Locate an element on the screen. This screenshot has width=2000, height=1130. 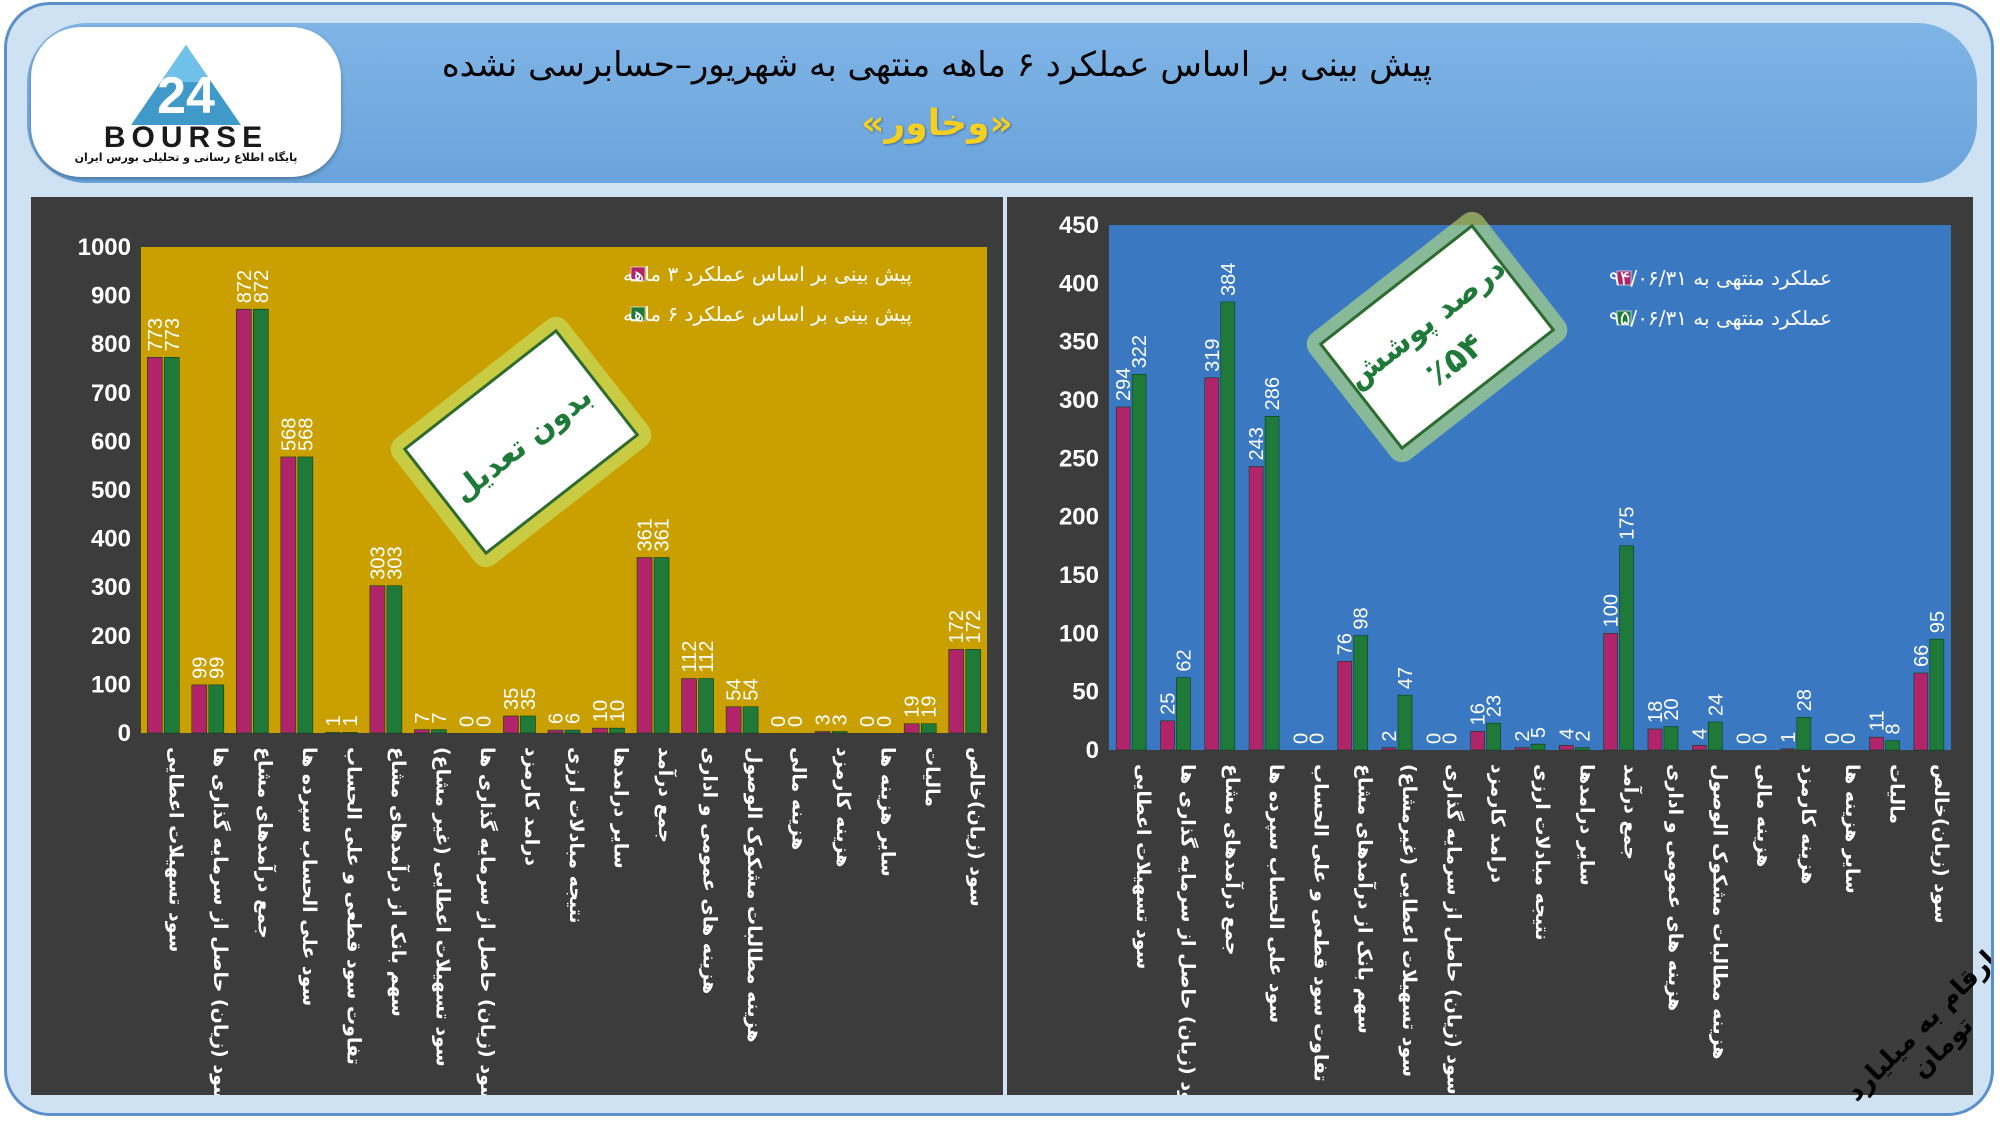
data-label: 24 is located at coordinates (1716, 705).